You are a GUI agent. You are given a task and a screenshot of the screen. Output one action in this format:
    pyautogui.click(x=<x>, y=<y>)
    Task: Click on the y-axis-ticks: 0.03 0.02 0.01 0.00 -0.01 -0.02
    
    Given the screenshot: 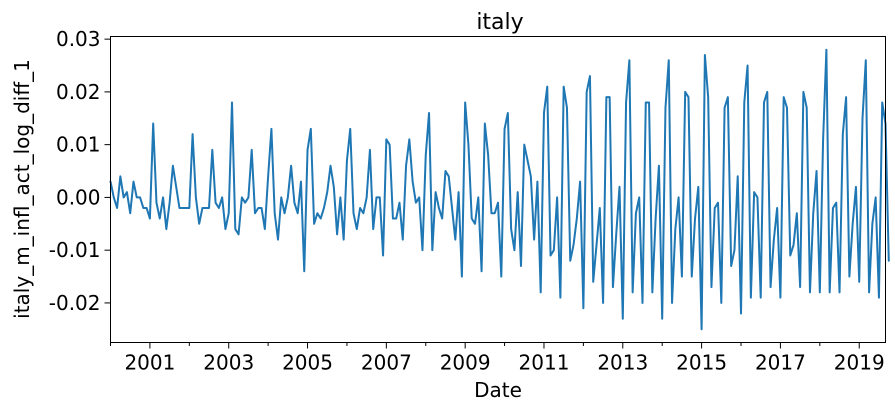 What is the action you would take?
    pyautogui.click(x=80, y=171)
    